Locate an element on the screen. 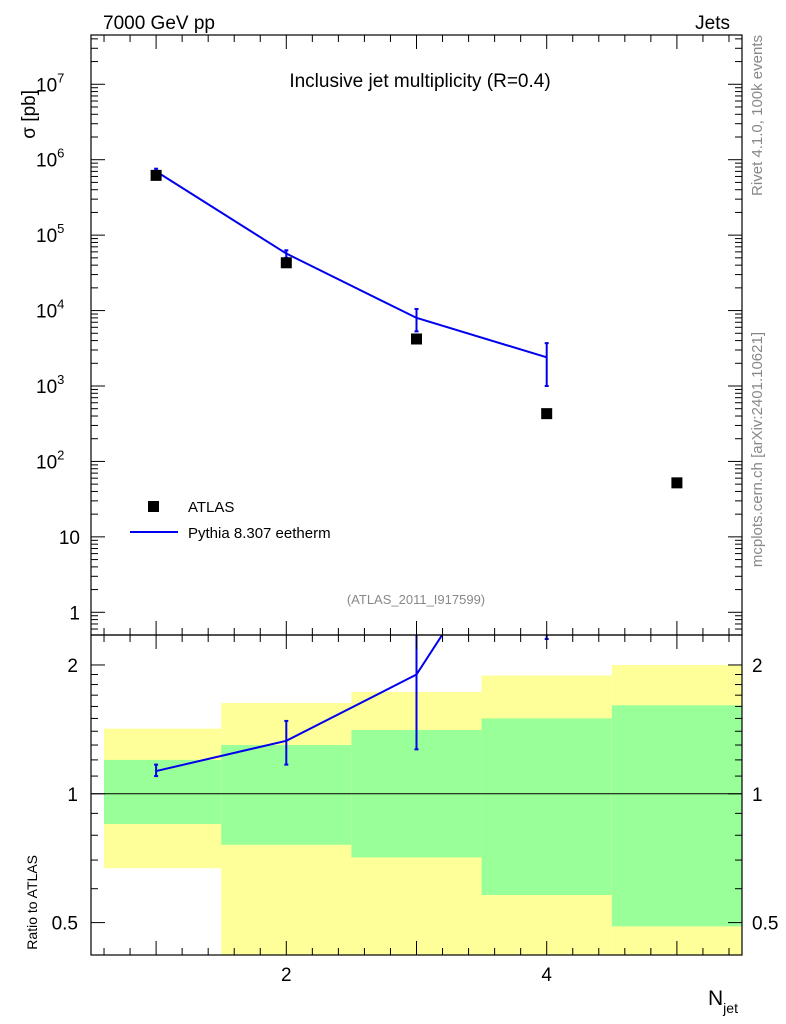 The image size is (786, 1024). ratio-y-tick-label-right: 2 is located at coordinates (757, 666).